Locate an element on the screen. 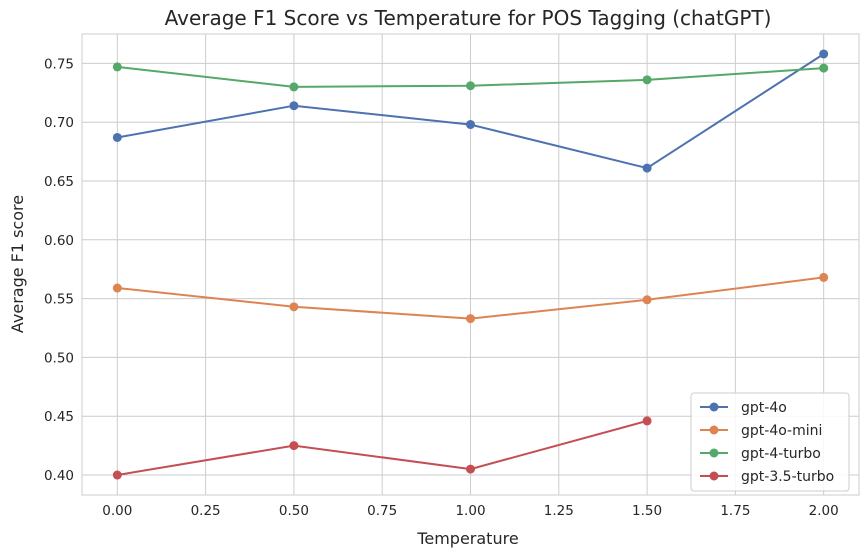 The width and height of the screenshot is (865, 558). x-tick-label: 0.25 is located at coordinates (206, 511).